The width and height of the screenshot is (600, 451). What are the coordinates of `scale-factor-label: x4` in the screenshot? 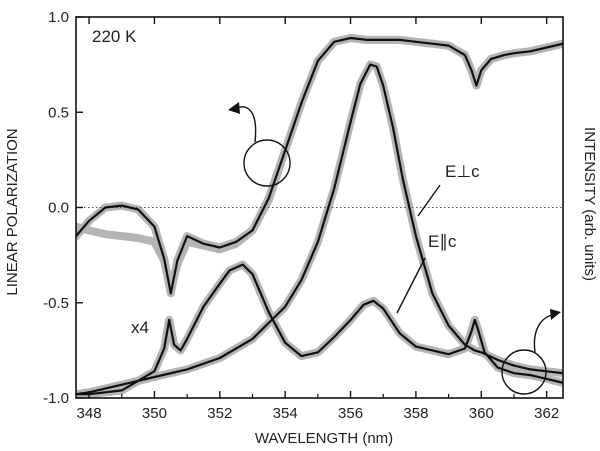 It's located at (140, 327).